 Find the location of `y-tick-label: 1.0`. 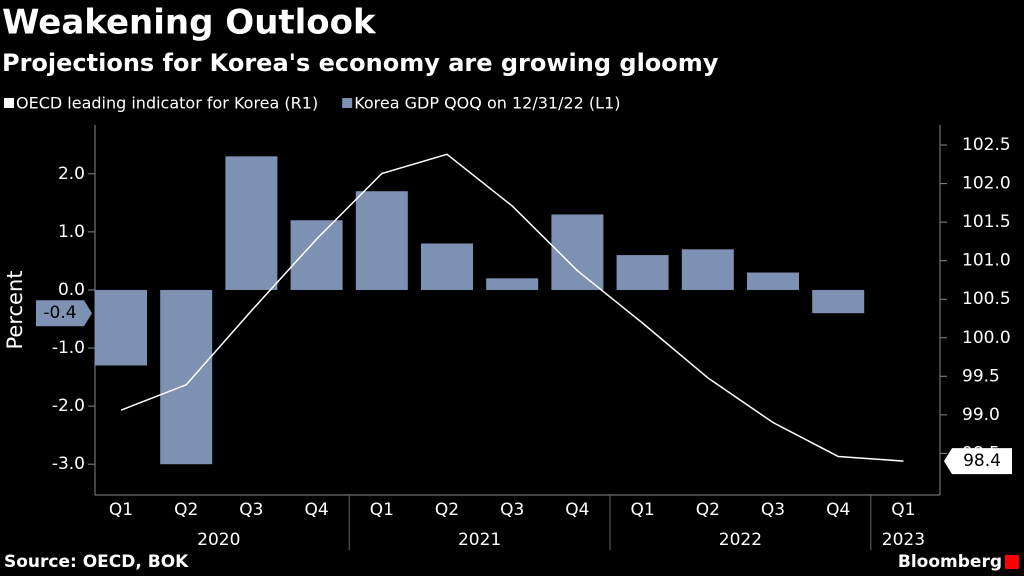

y-tick-label: 1.0 is located at coordinates (71, 232).